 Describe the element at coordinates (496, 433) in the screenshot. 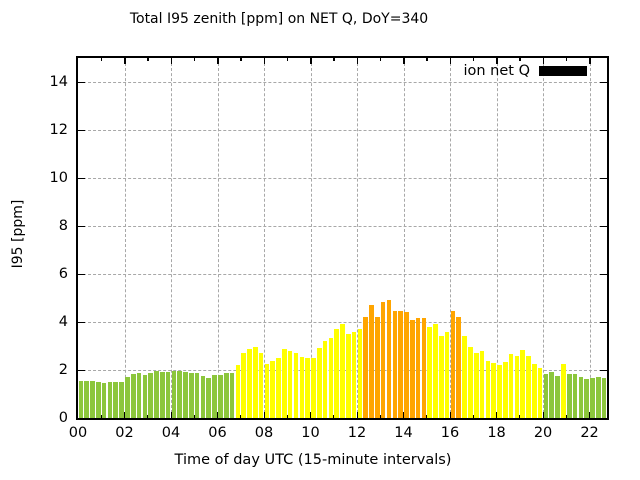

I see `x-tick-label: 18` at that location.